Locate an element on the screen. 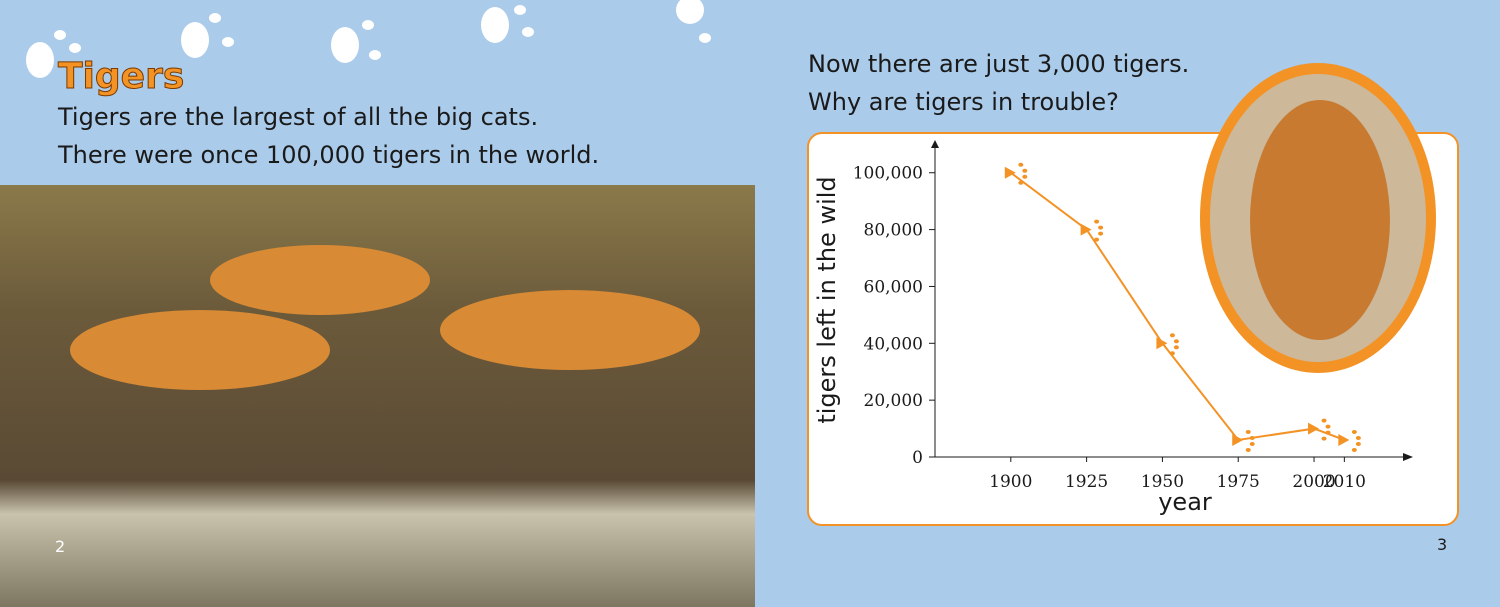 The image size is (1500, 607). x-tick-label: 2010 is located at coordinates (1344, 482).